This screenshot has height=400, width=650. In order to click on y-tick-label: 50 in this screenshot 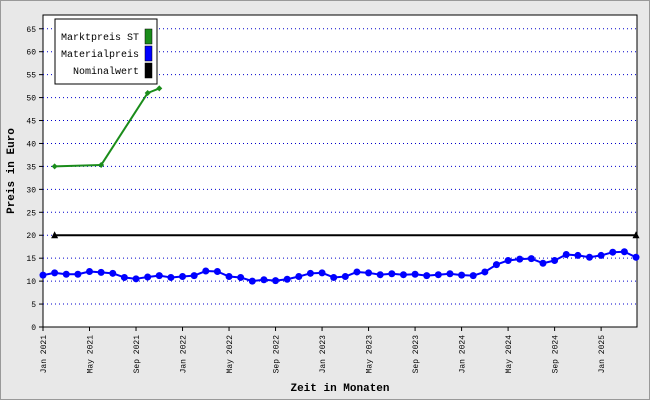, I will do `click(31, 99)`.